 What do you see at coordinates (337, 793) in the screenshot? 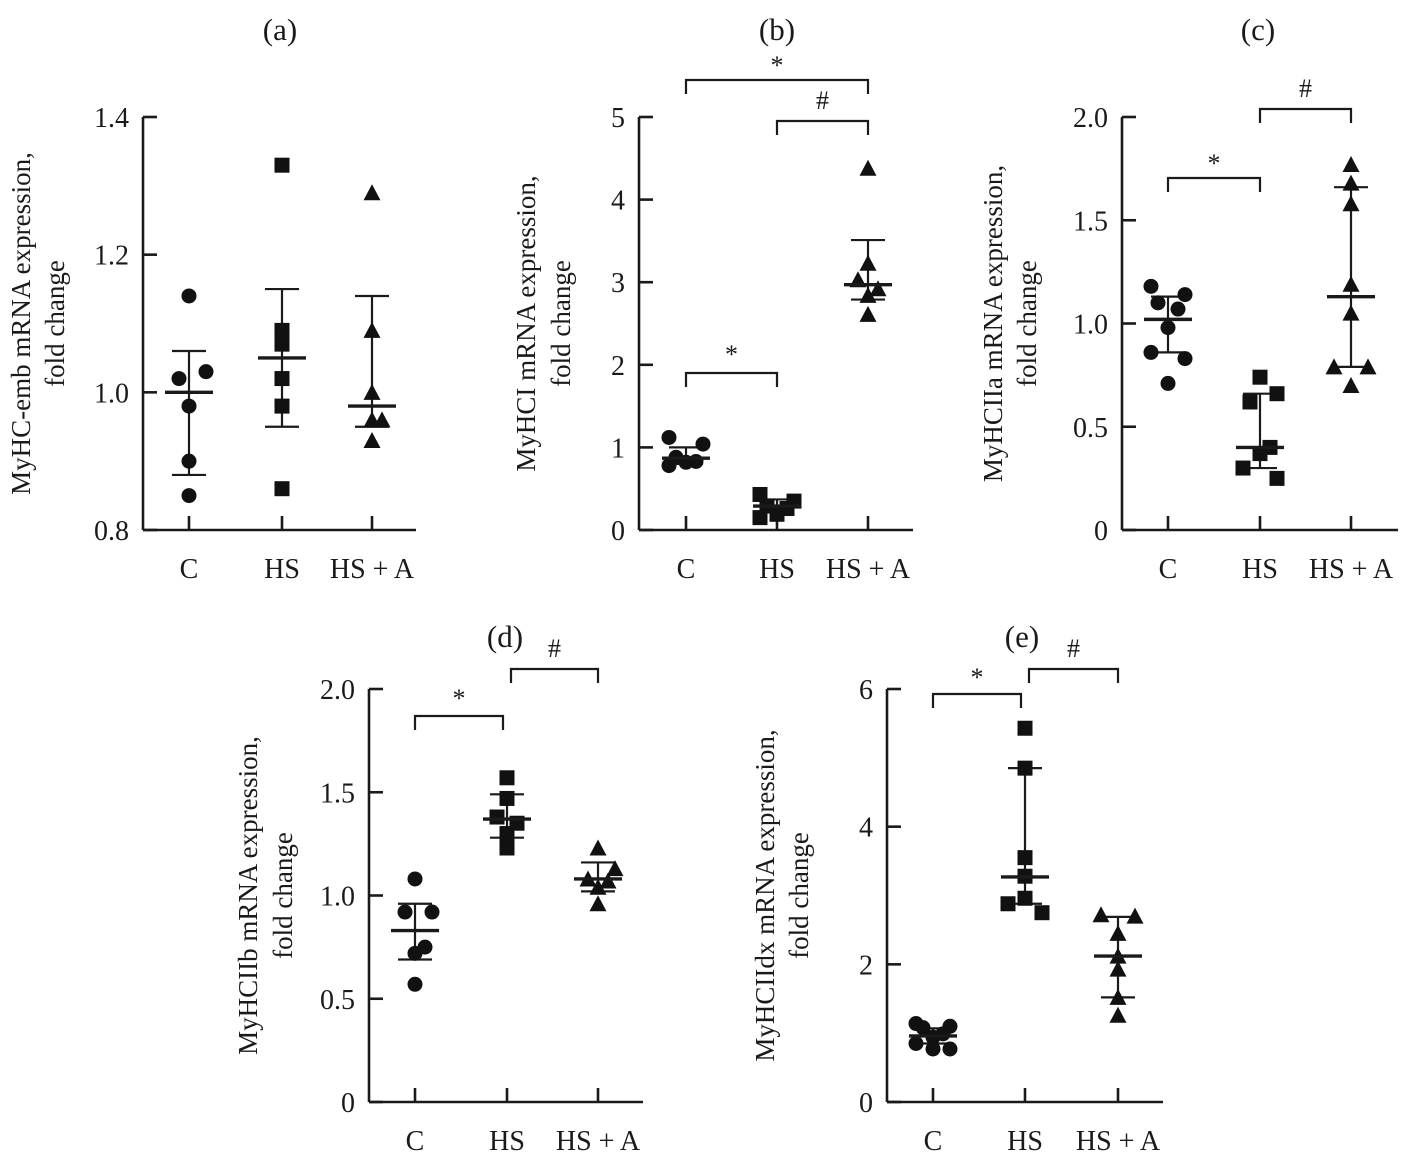
I see `panel-d-y-tick-label: 1.5` at bounding box center [337, 793].